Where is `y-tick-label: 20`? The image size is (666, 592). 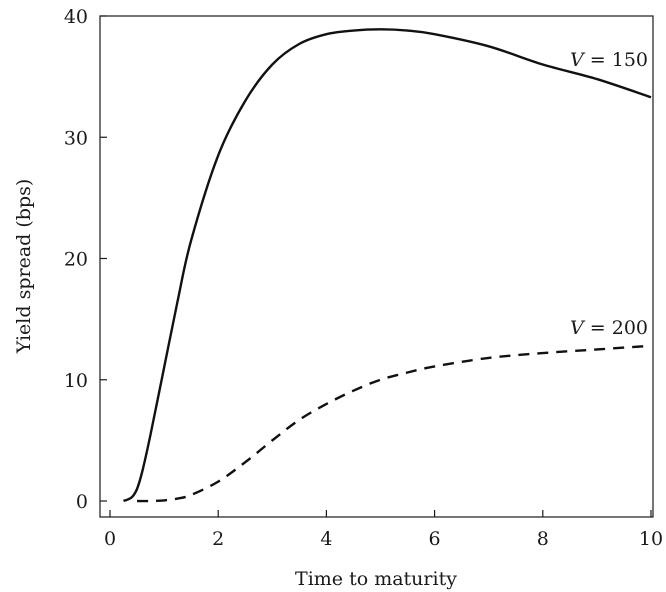
y-tick-label: 20 is located at coordinates (76, 260).